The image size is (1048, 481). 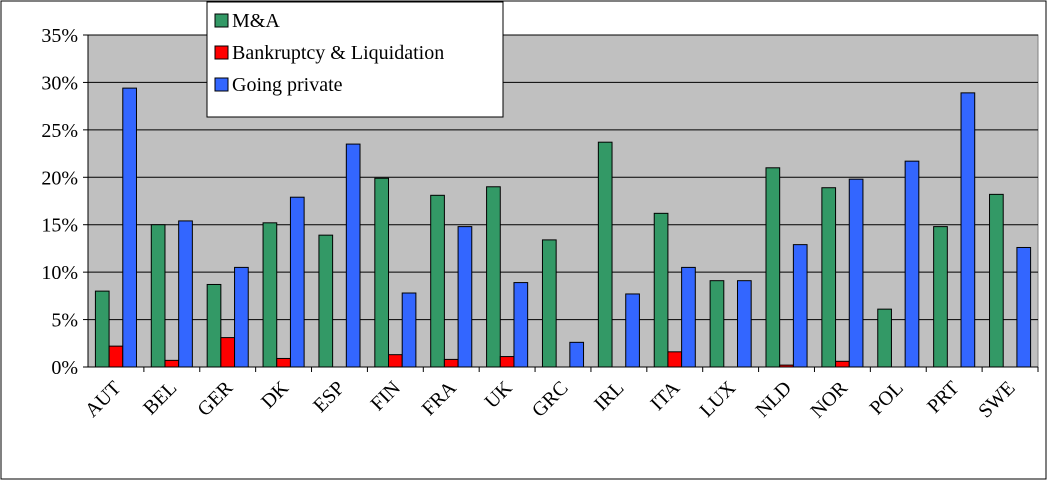 I want to click on y-tick-label: 35%, so click(x=59, y=36).